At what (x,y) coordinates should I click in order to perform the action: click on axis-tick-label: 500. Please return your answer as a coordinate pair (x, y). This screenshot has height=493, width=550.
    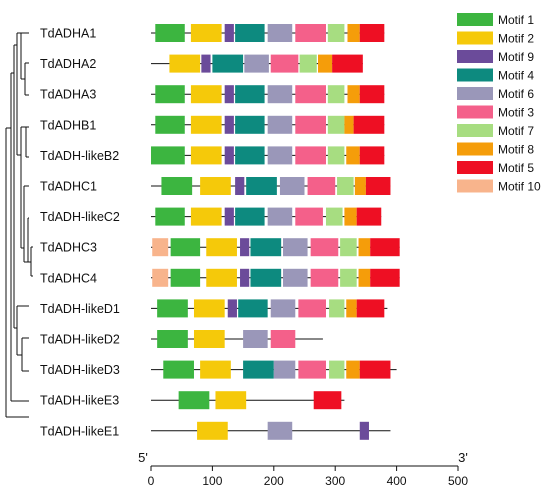
    Looking at the image, I should click on (458, 481).